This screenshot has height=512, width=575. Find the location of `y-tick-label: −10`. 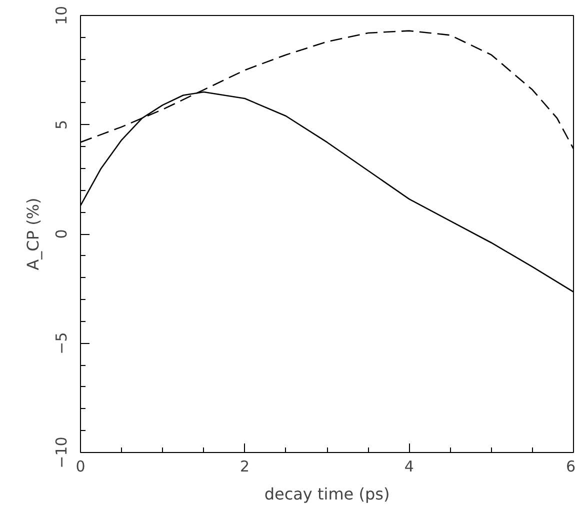

y-tick-label: −10 is located at coordinates (61, 452).